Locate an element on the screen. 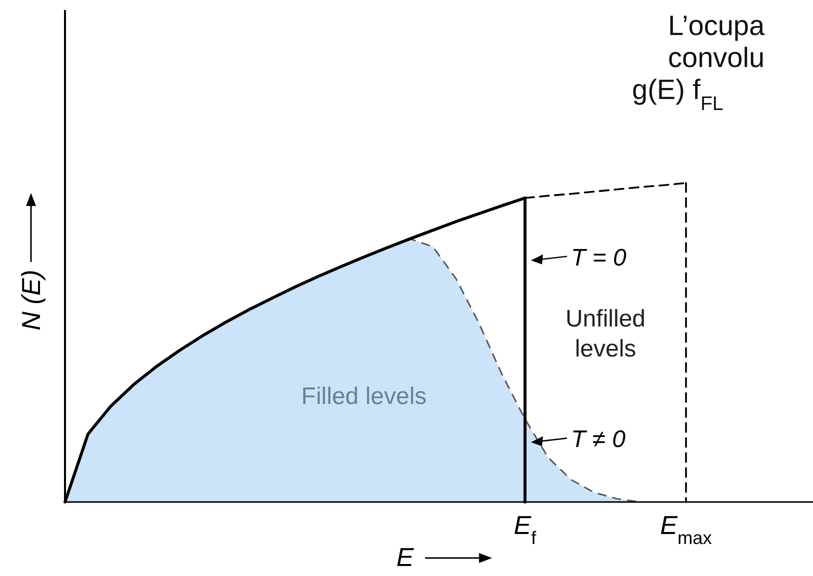  y-axis-title: N (E) is located at coordinates (31, 300).